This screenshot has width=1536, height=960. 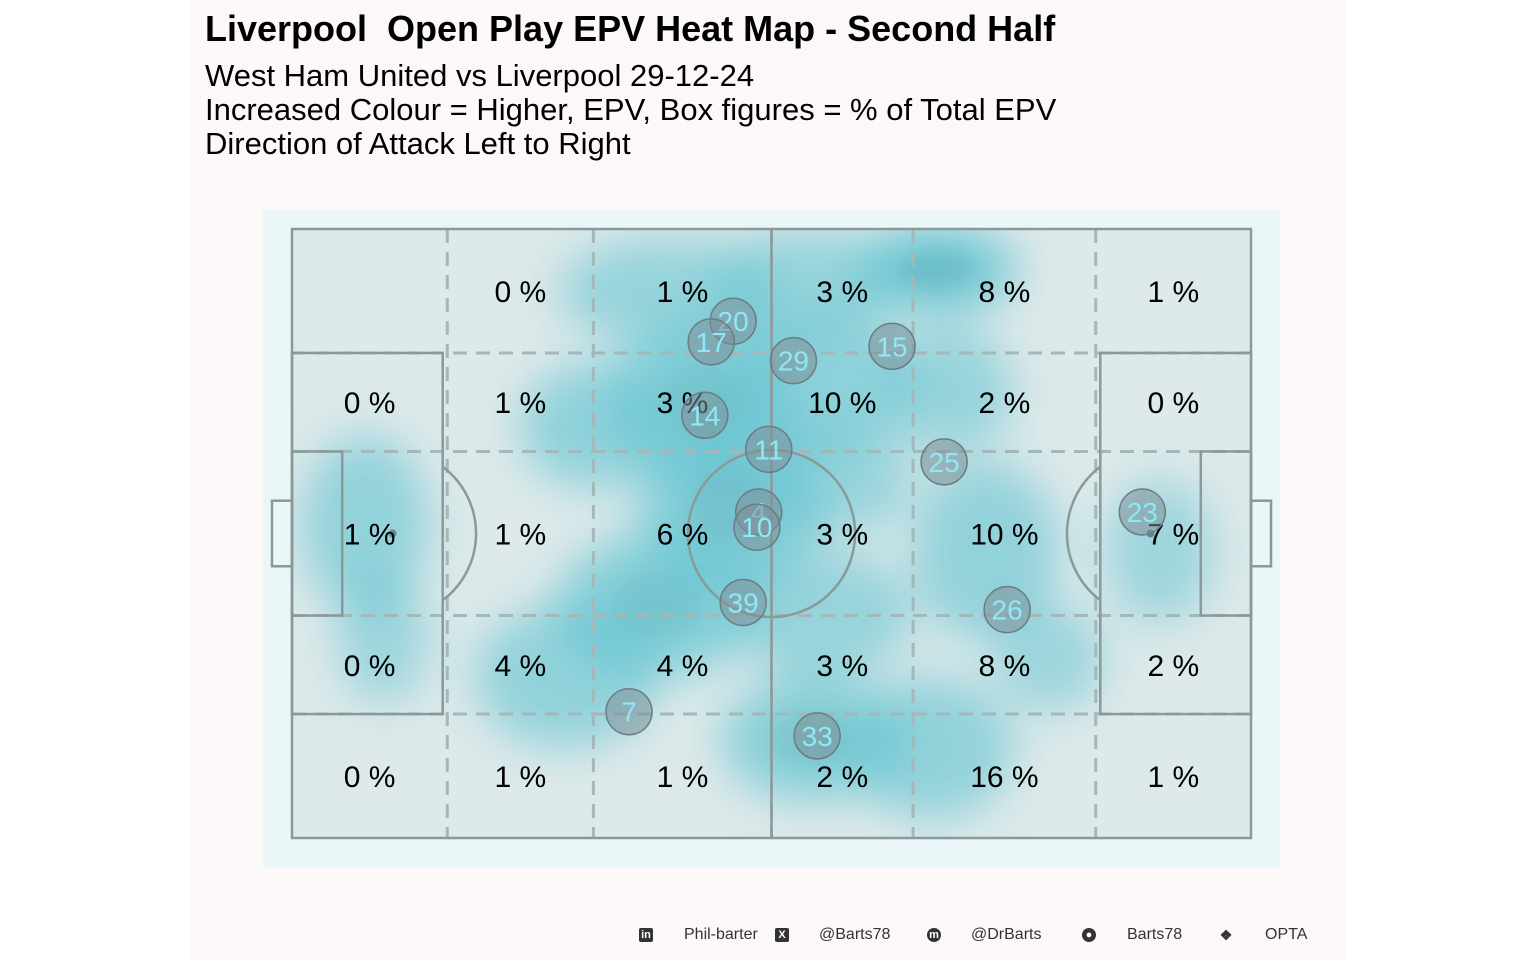 I want to click on goal-left, so click(x=282, y=533).